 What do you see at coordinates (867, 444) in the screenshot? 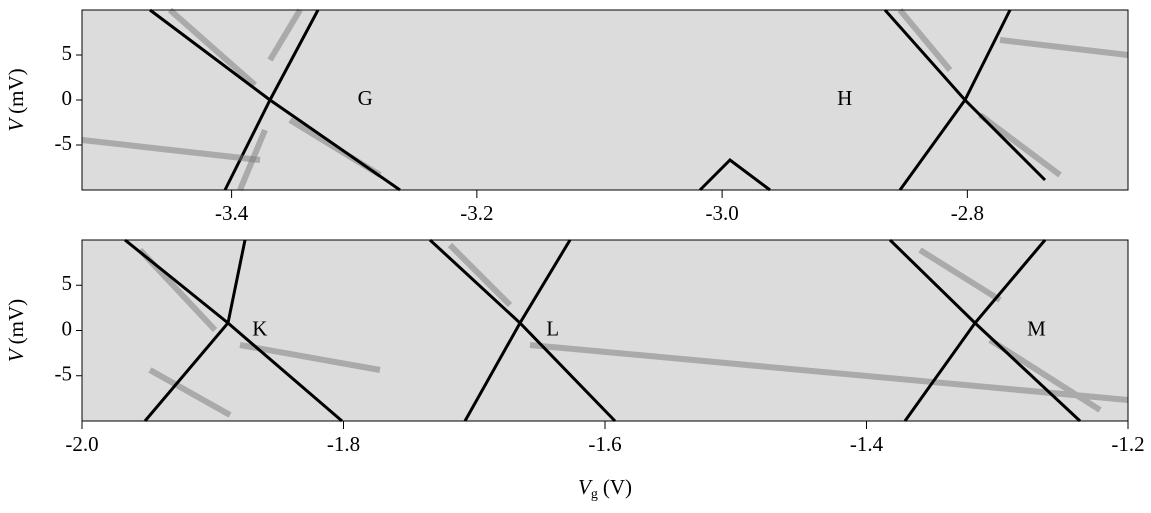
I see `x-tick-label: -1.4` at bounding box center [867, 444].